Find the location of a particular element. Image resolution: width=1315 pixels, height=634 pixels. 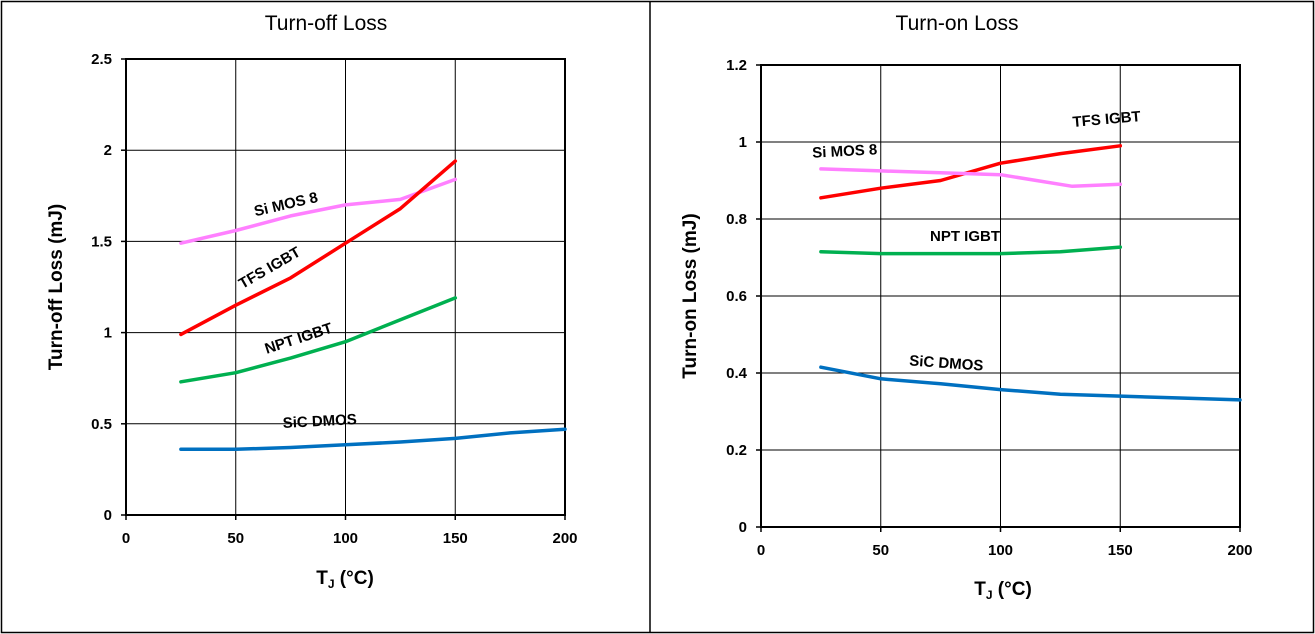

y-tick-label: 1.5 is located at coordinates (101, 241).